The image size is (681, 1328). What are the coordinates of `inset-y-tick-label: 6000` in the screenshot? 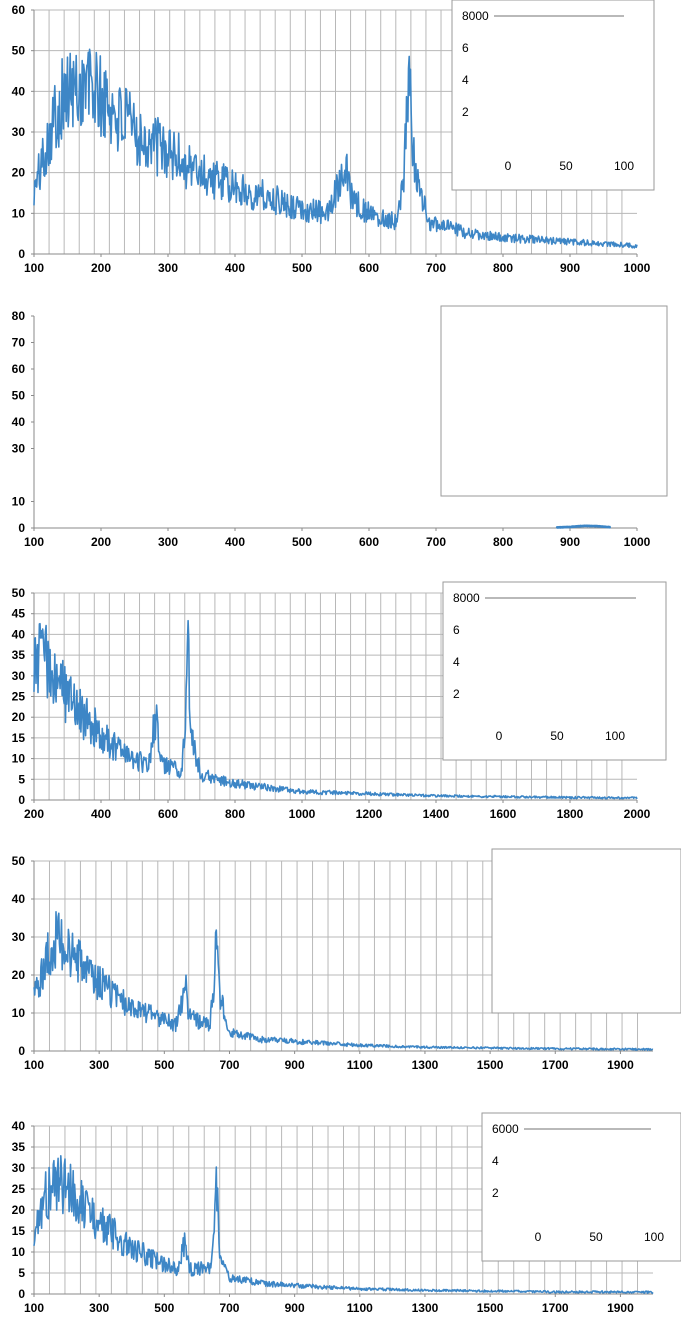 It's located at (505, 1129).